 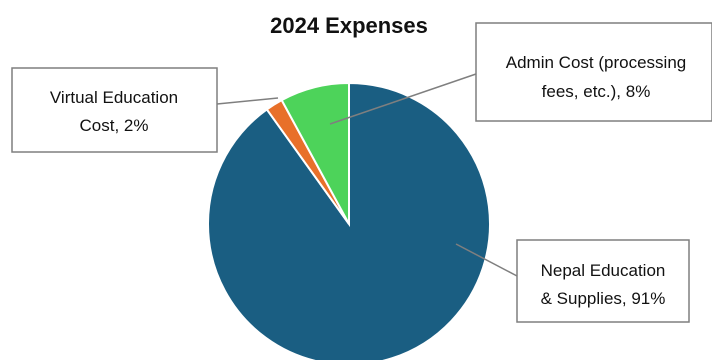 What do you see at coordinates (403, 99) in the screenshot?
I see `leader-line-admin-cost-processing-fees-etc` at bounding box center [403, 99].